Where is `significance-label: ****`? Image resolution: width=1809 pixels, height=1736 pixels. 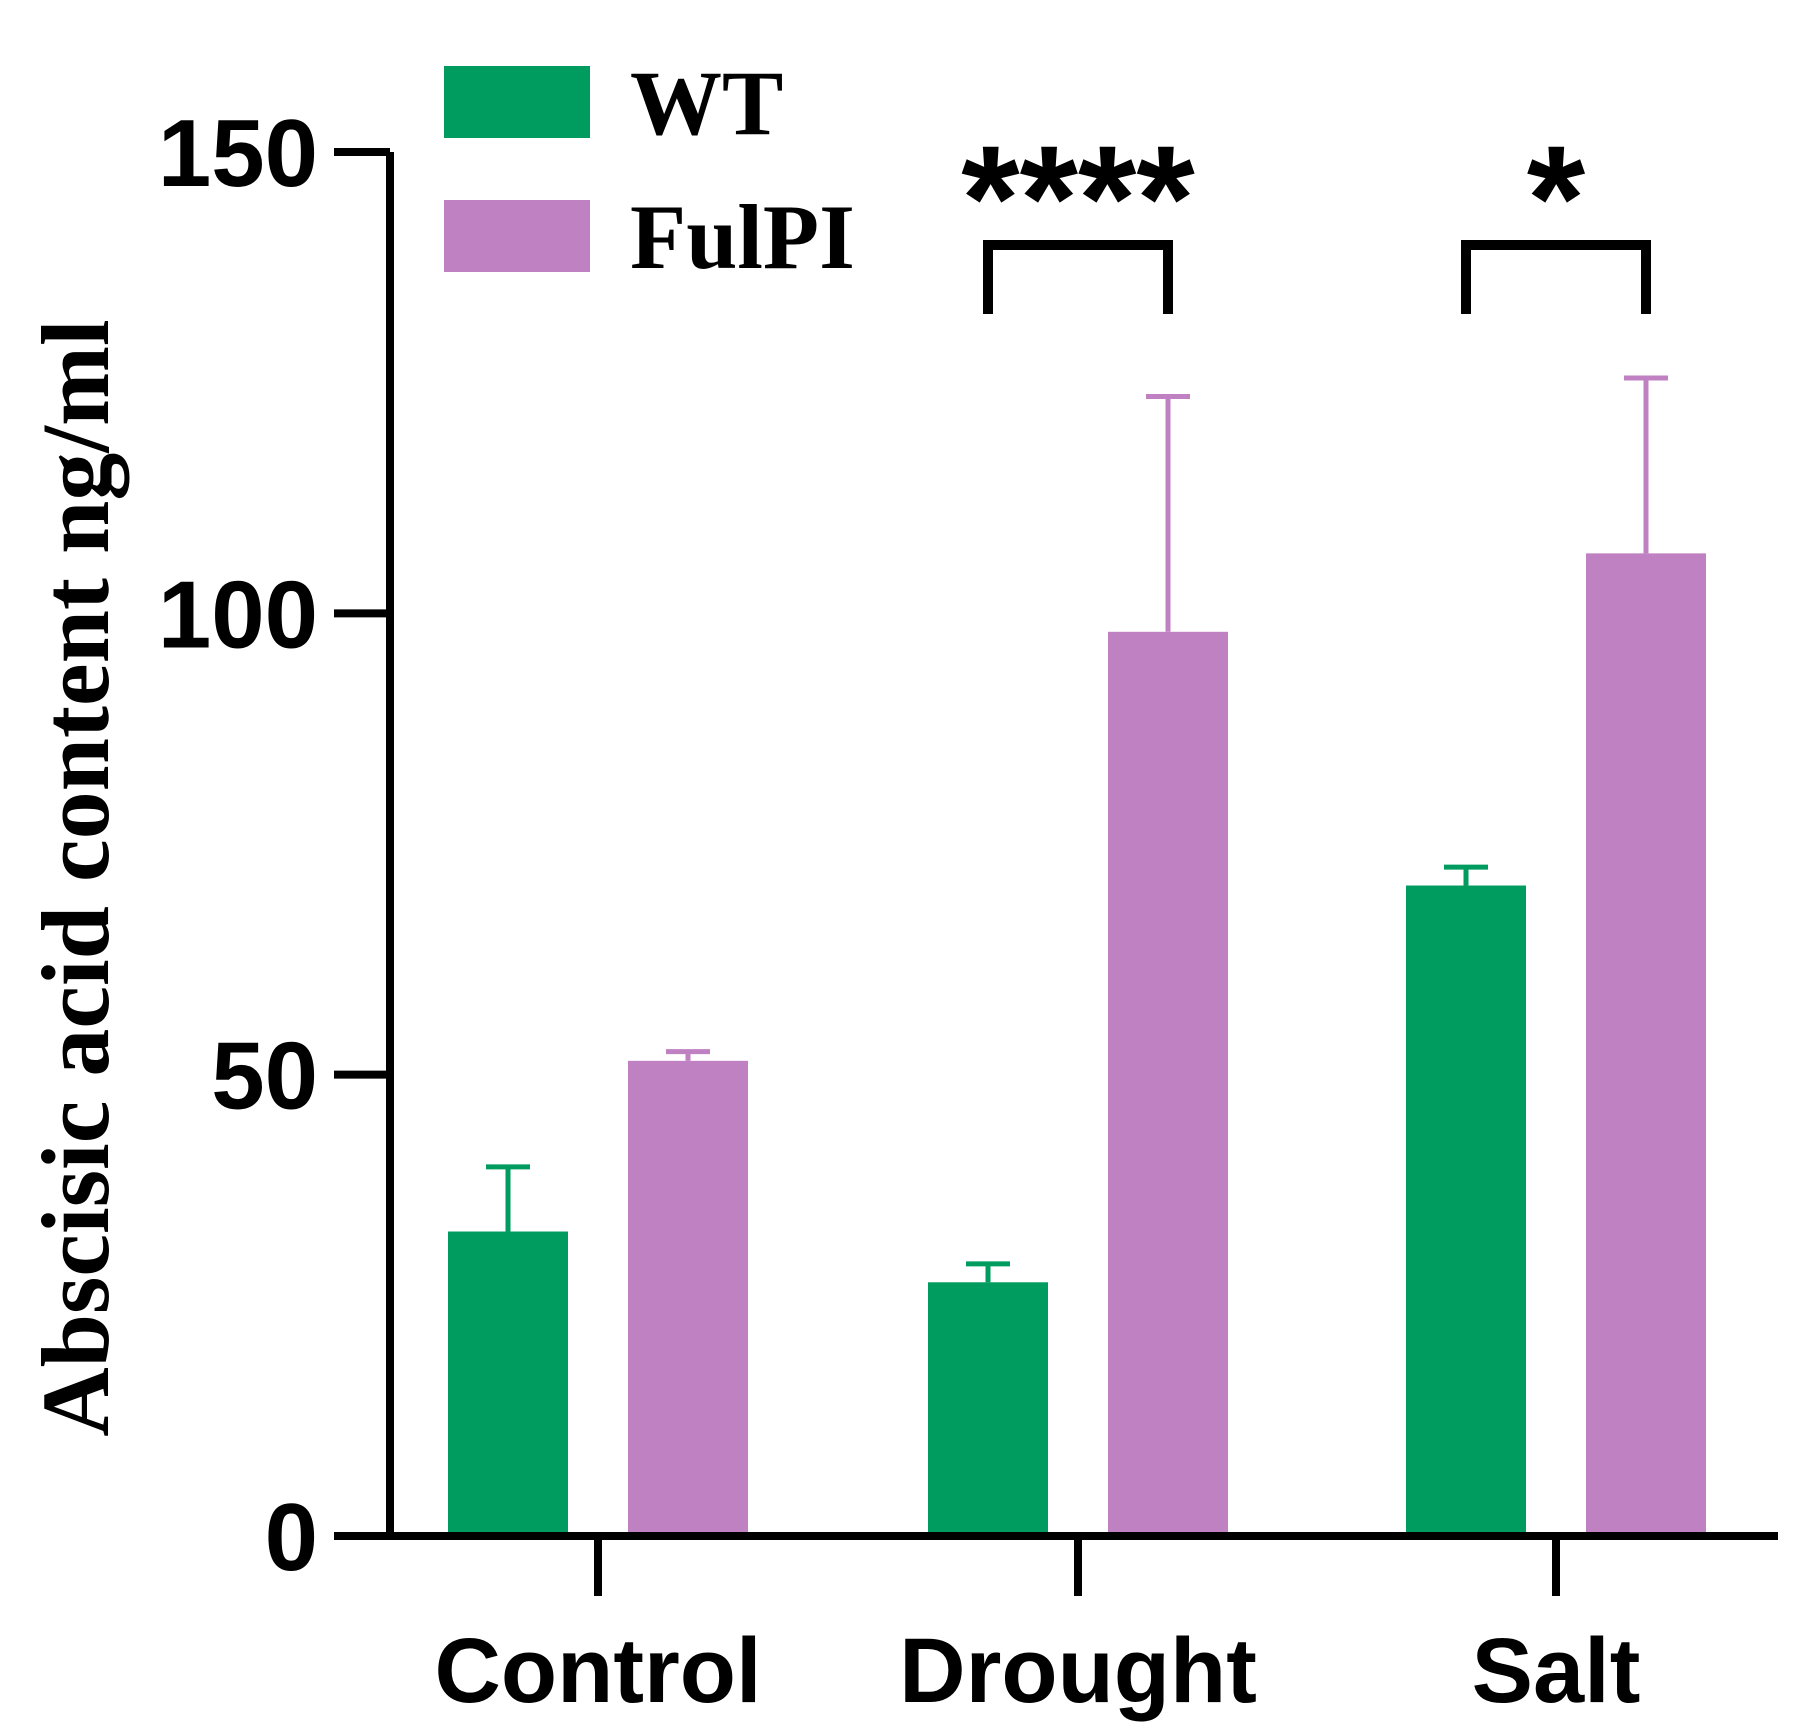 significance-label: **** is located at coordinates (1078, 198).